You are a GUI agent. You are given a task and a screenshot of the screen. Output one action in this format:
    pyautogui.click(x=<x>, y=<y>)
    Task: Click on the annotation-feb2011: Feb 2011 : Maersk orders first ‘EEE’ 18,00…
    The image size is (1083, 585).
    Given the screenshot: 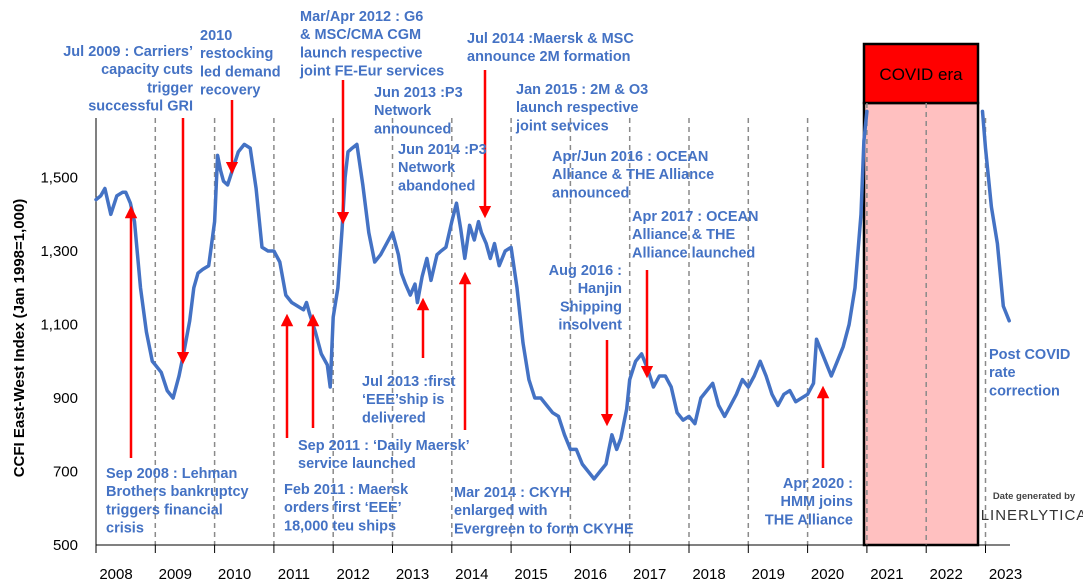 What is the action you would take?
    pyautogui.click(x=346, y=508)
    